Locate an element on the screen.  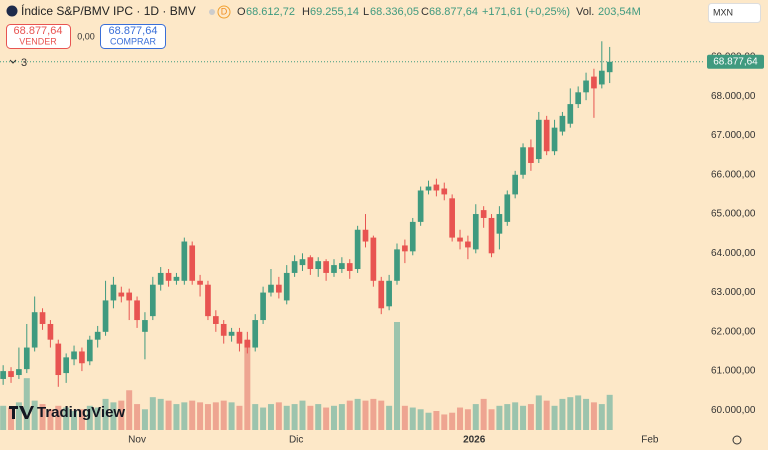
buy-button is located at coordinates (133, 36).